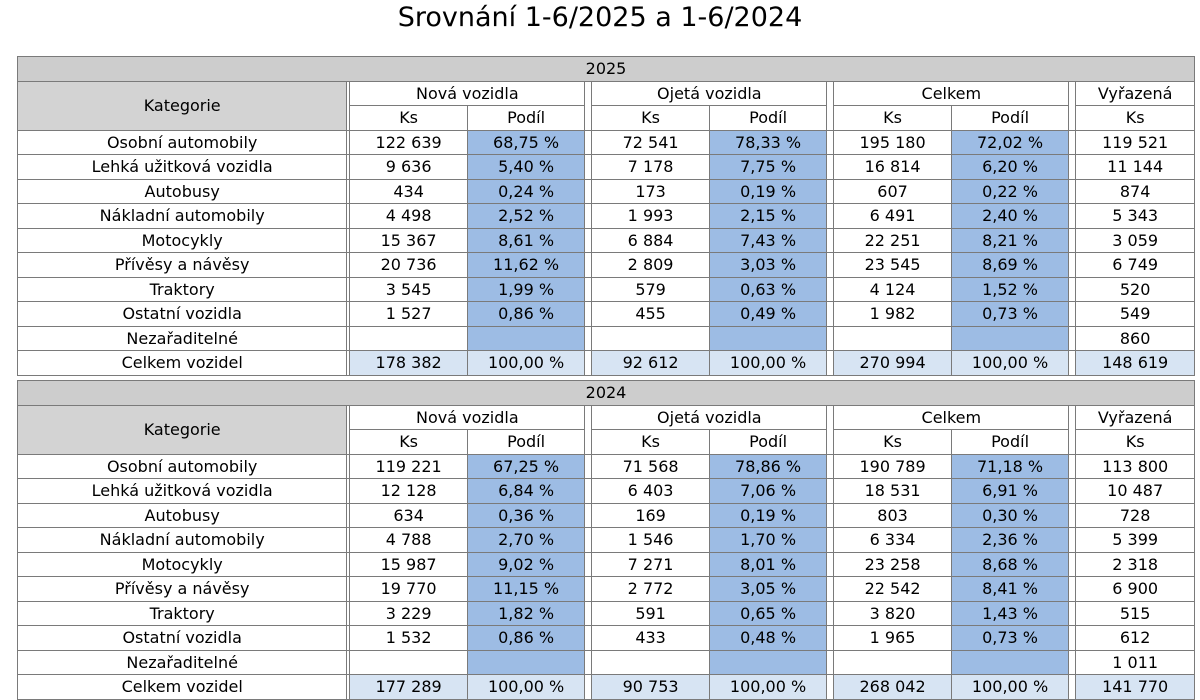  Describe the element at coordinates (182, 289) in the screenshot. I see `category-label: Traktory` at that location.